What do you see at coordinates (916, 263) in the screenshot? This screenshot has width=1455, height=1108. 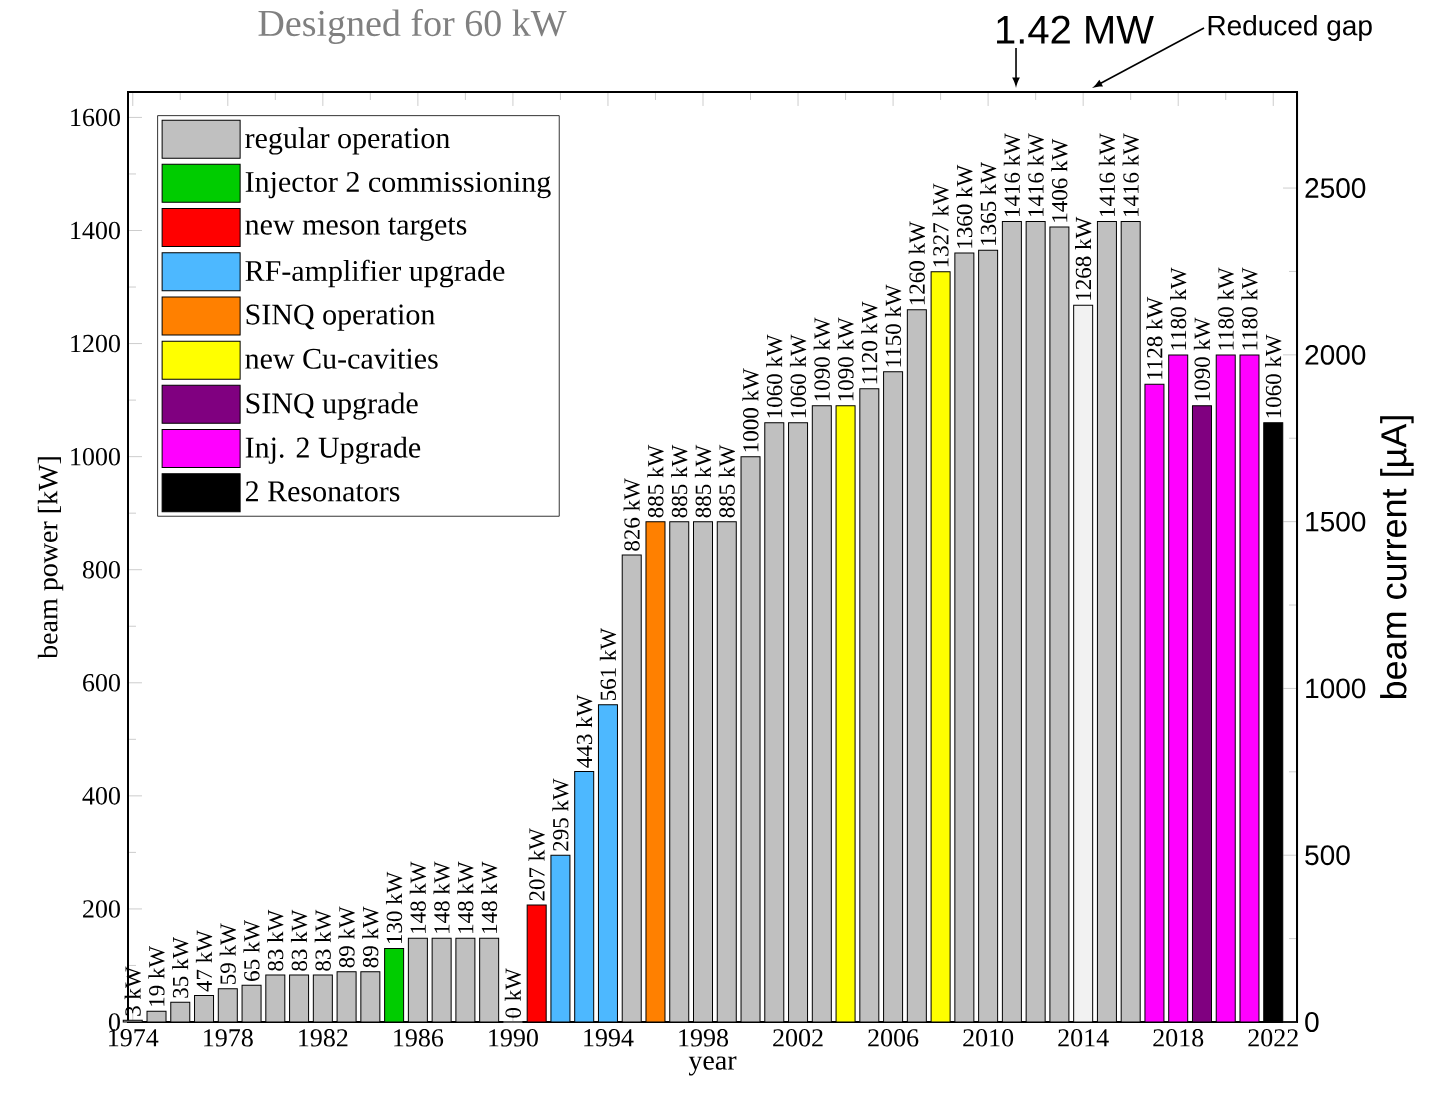 I see `data-label: 1260 kW` at bounding box center [916, 263].